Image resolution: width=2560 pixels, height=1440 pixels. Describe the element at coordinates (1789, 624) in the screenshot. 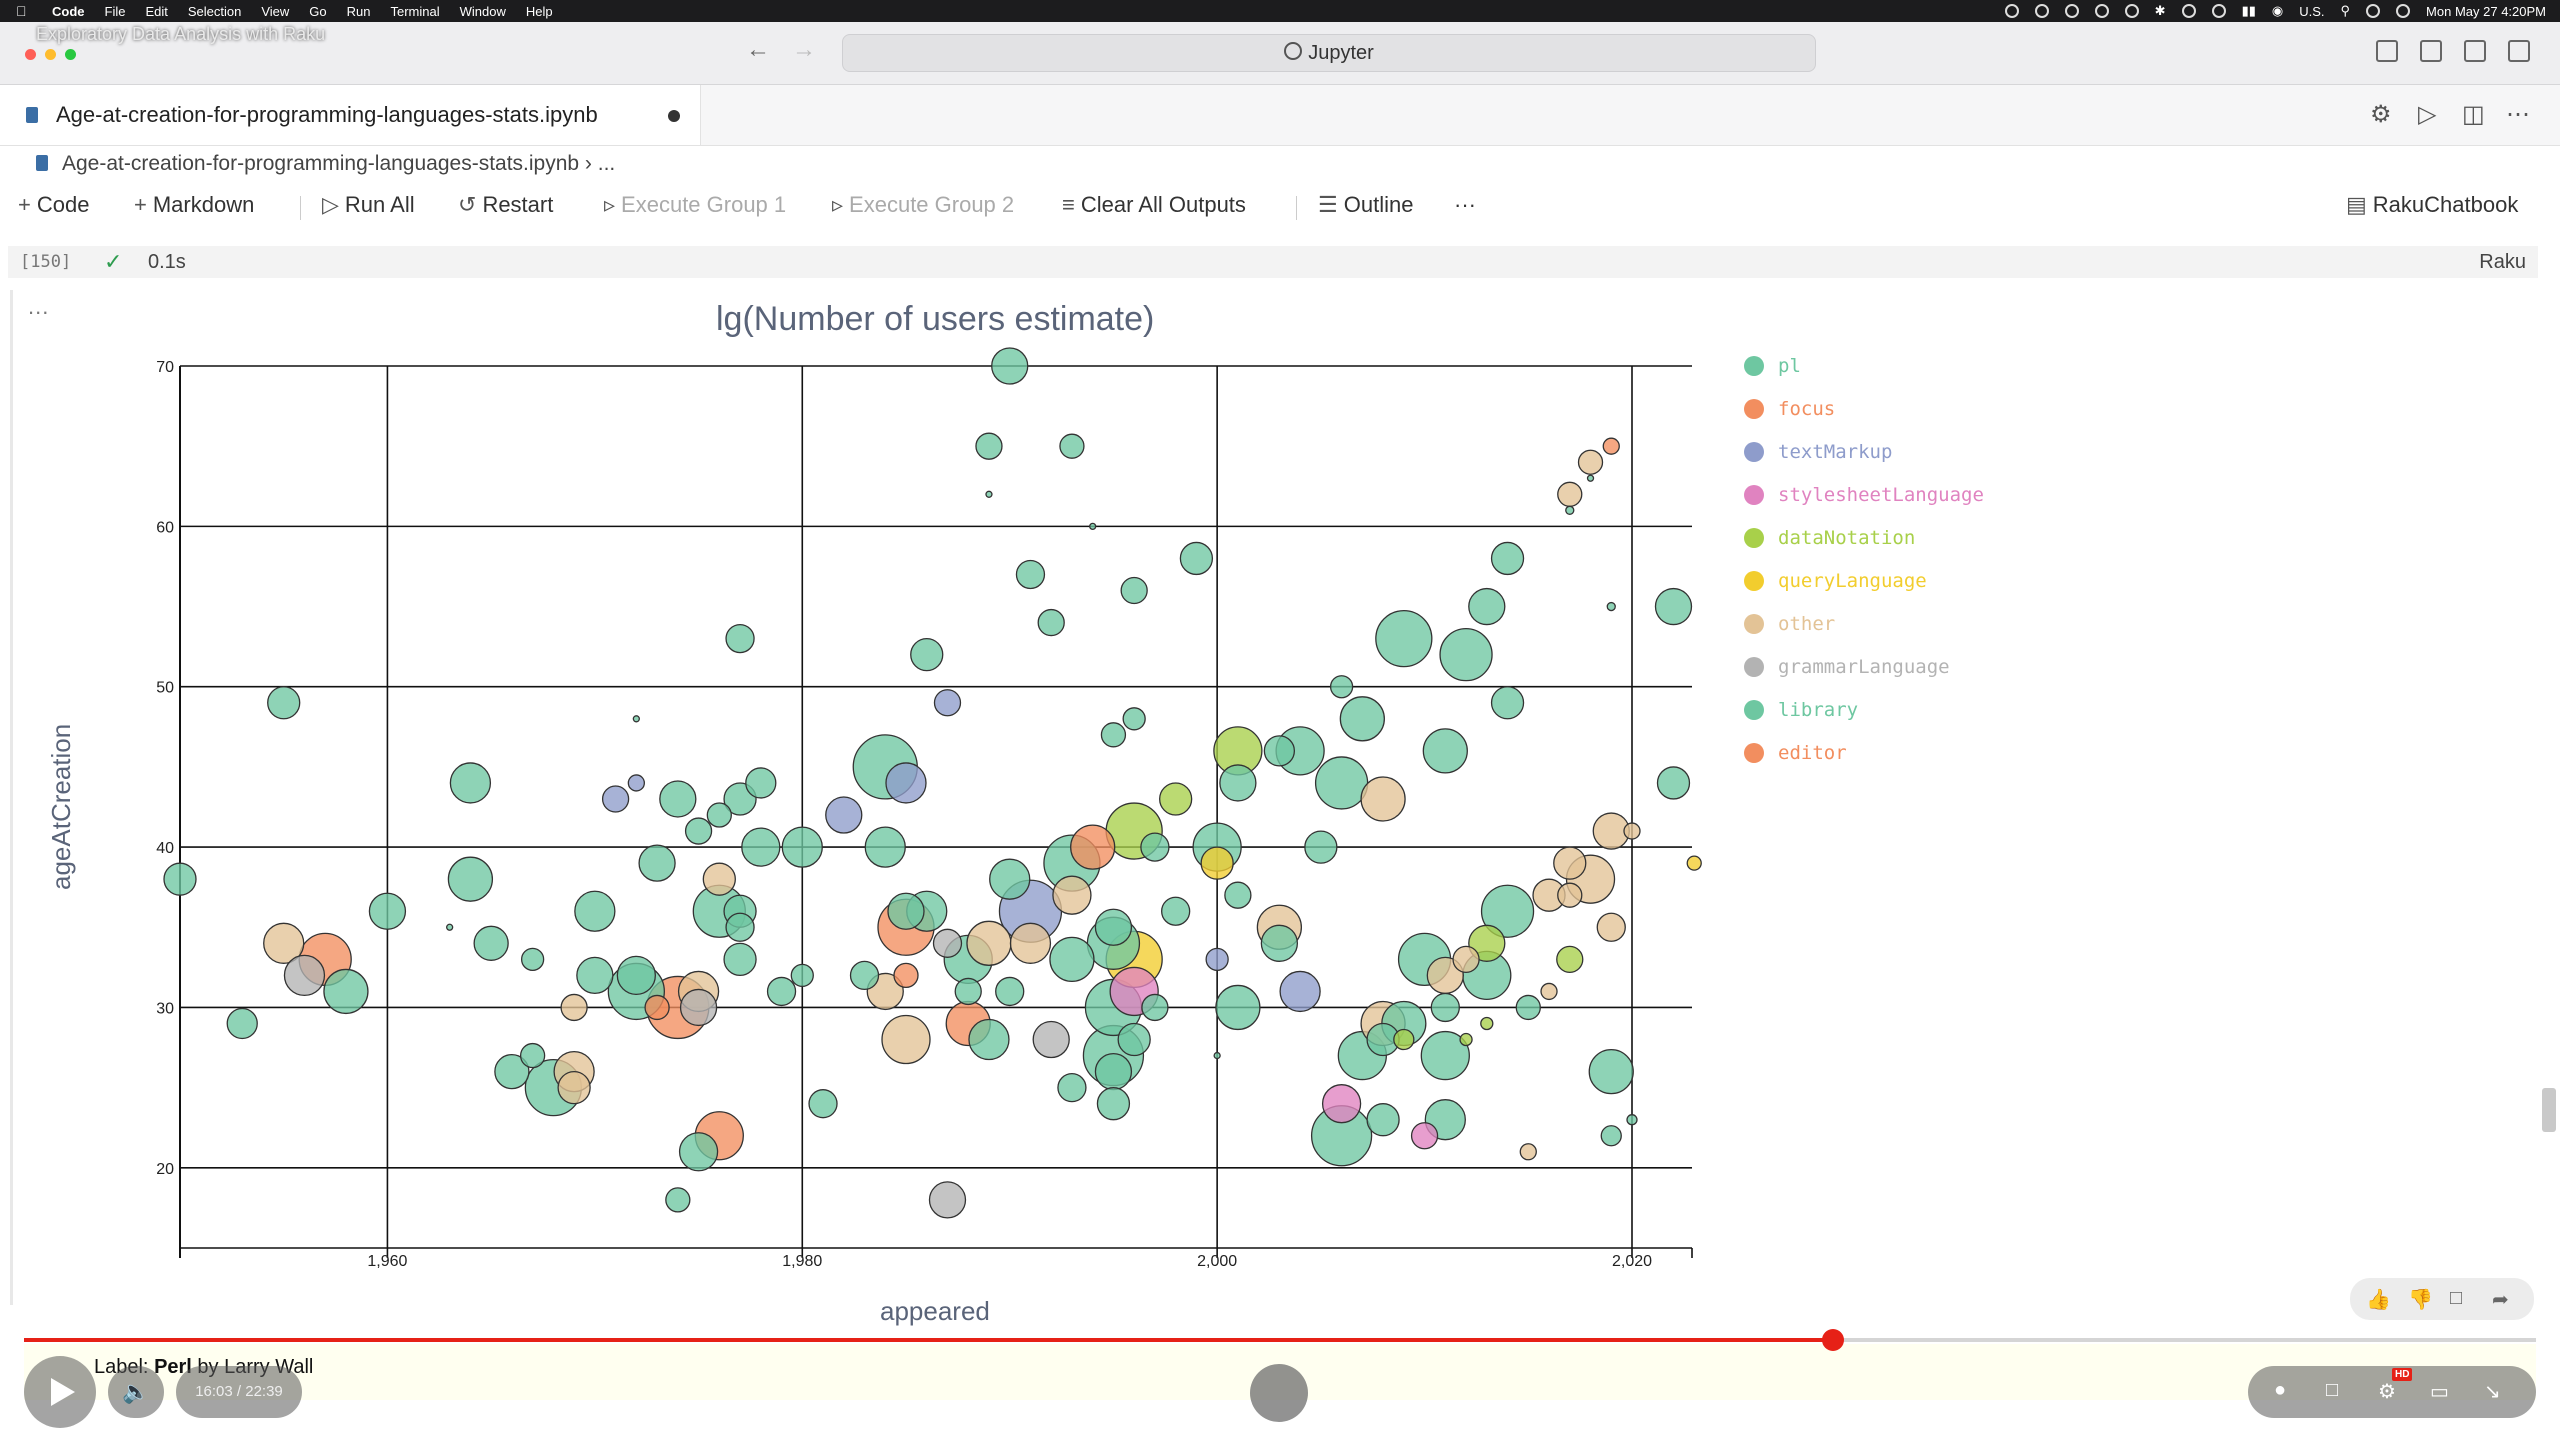

I see `legend-item-other: other` at that location.